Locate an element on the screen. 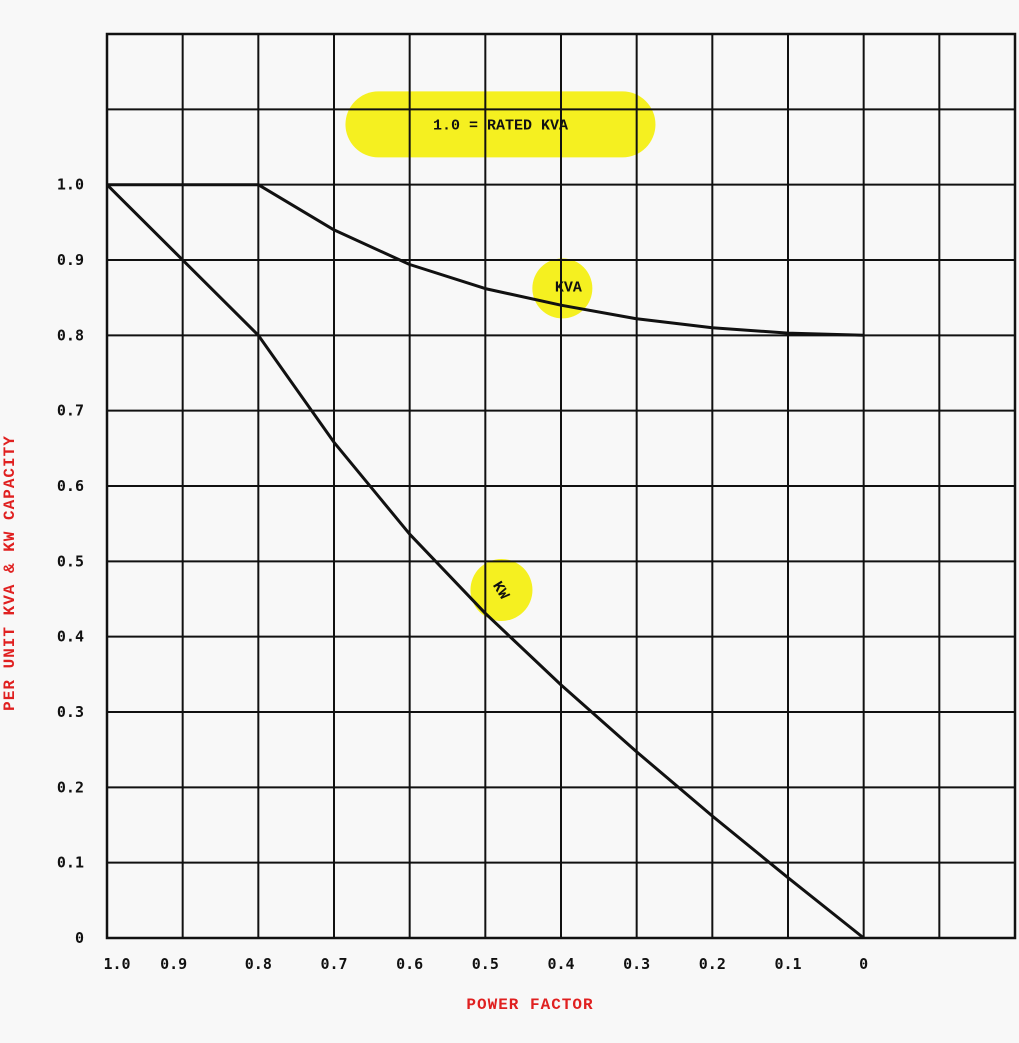 Image resolution: width=1019 pixels, height=1043 pixels. x-tick-label: 0.4 is located at coordinates (560, 964).